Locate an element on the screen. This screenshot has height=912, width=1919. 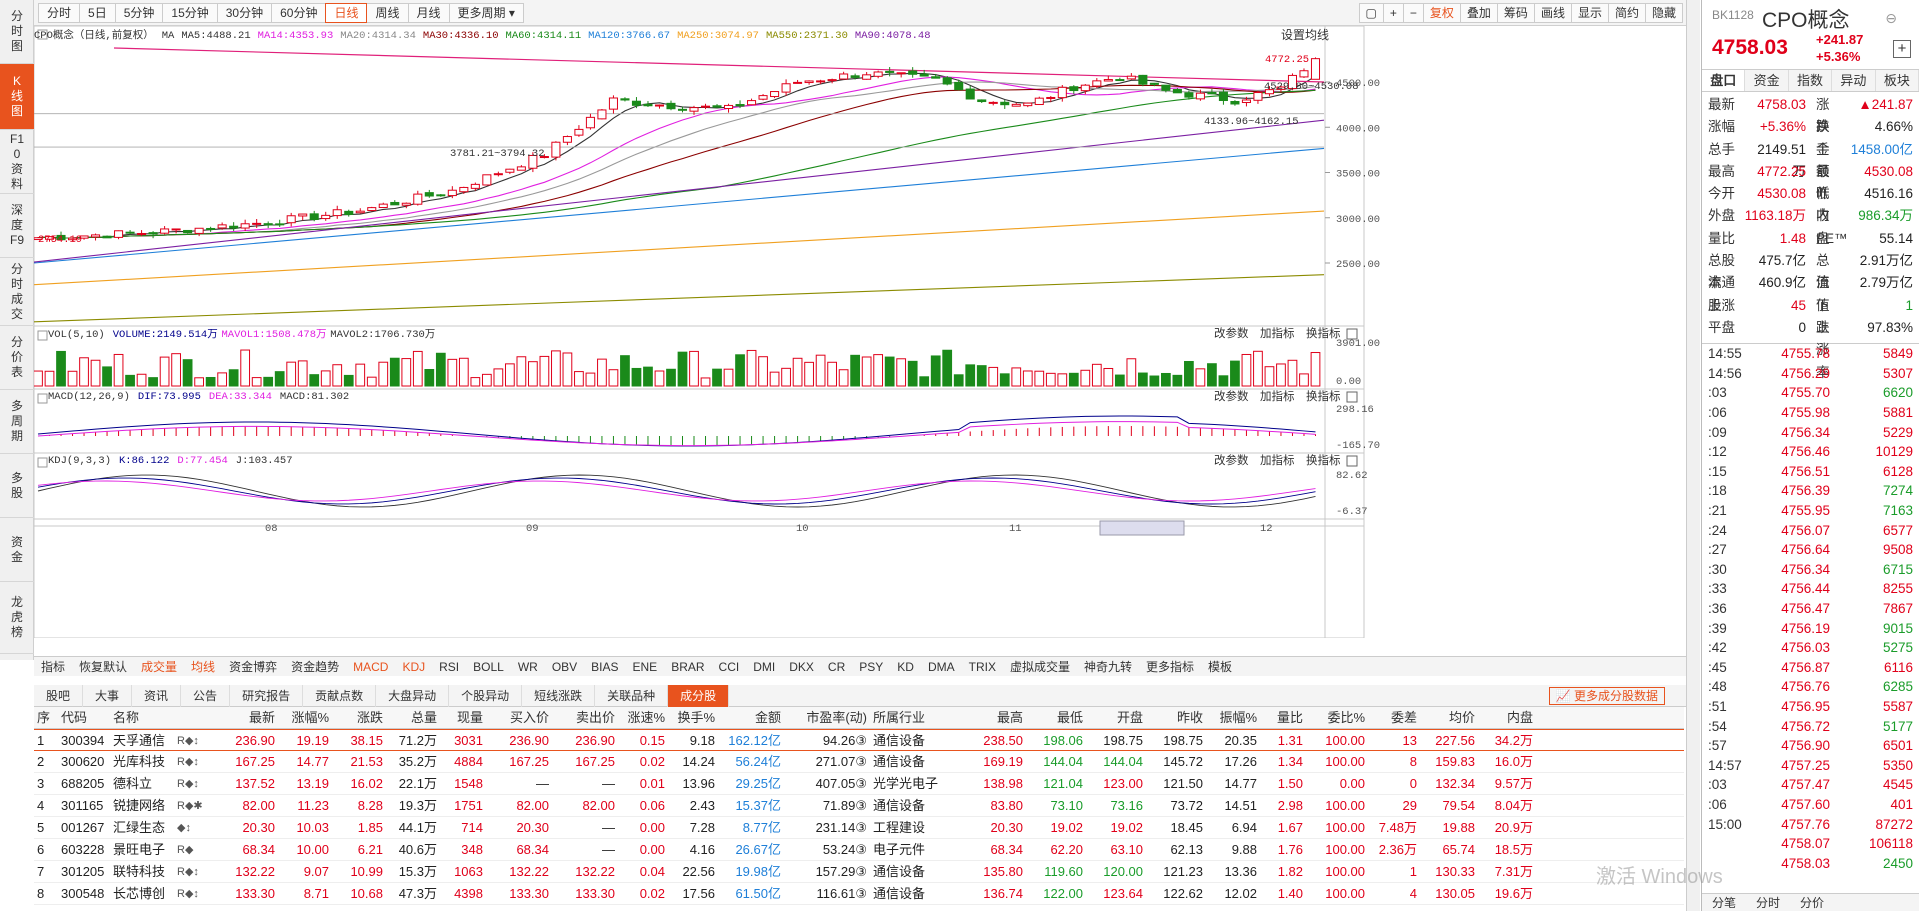
column-header: 市盈率(动) is located at coordinates (836, 717).